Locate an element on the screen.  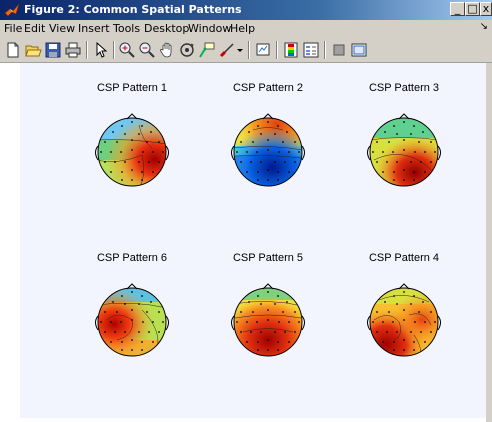
edit-plot-button is located at coordinates (101, 50).